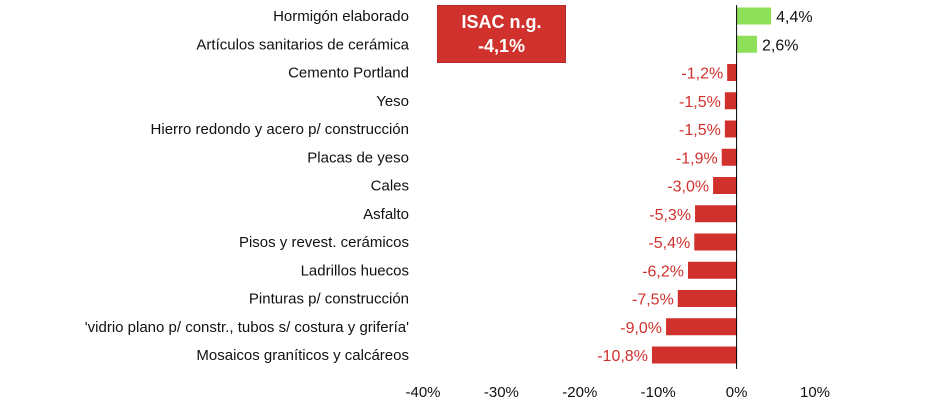 This screenshot has width=951, height=411. I want to click on category-label: Yeso, so click(392, 101).